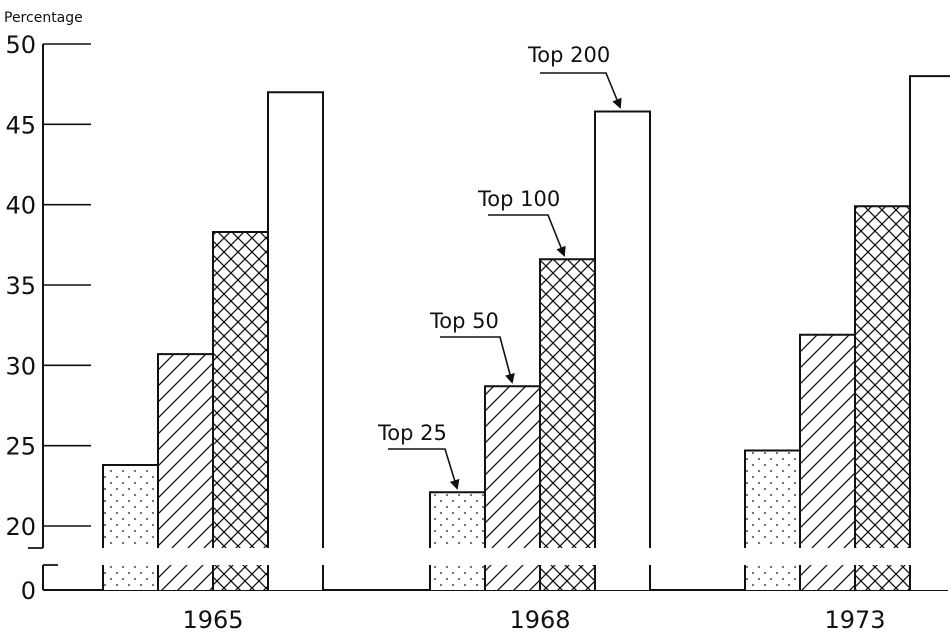 The width and height of the screenshot is (950, 643). I want to click on annotation-label: Top 25, so click(412, 433).